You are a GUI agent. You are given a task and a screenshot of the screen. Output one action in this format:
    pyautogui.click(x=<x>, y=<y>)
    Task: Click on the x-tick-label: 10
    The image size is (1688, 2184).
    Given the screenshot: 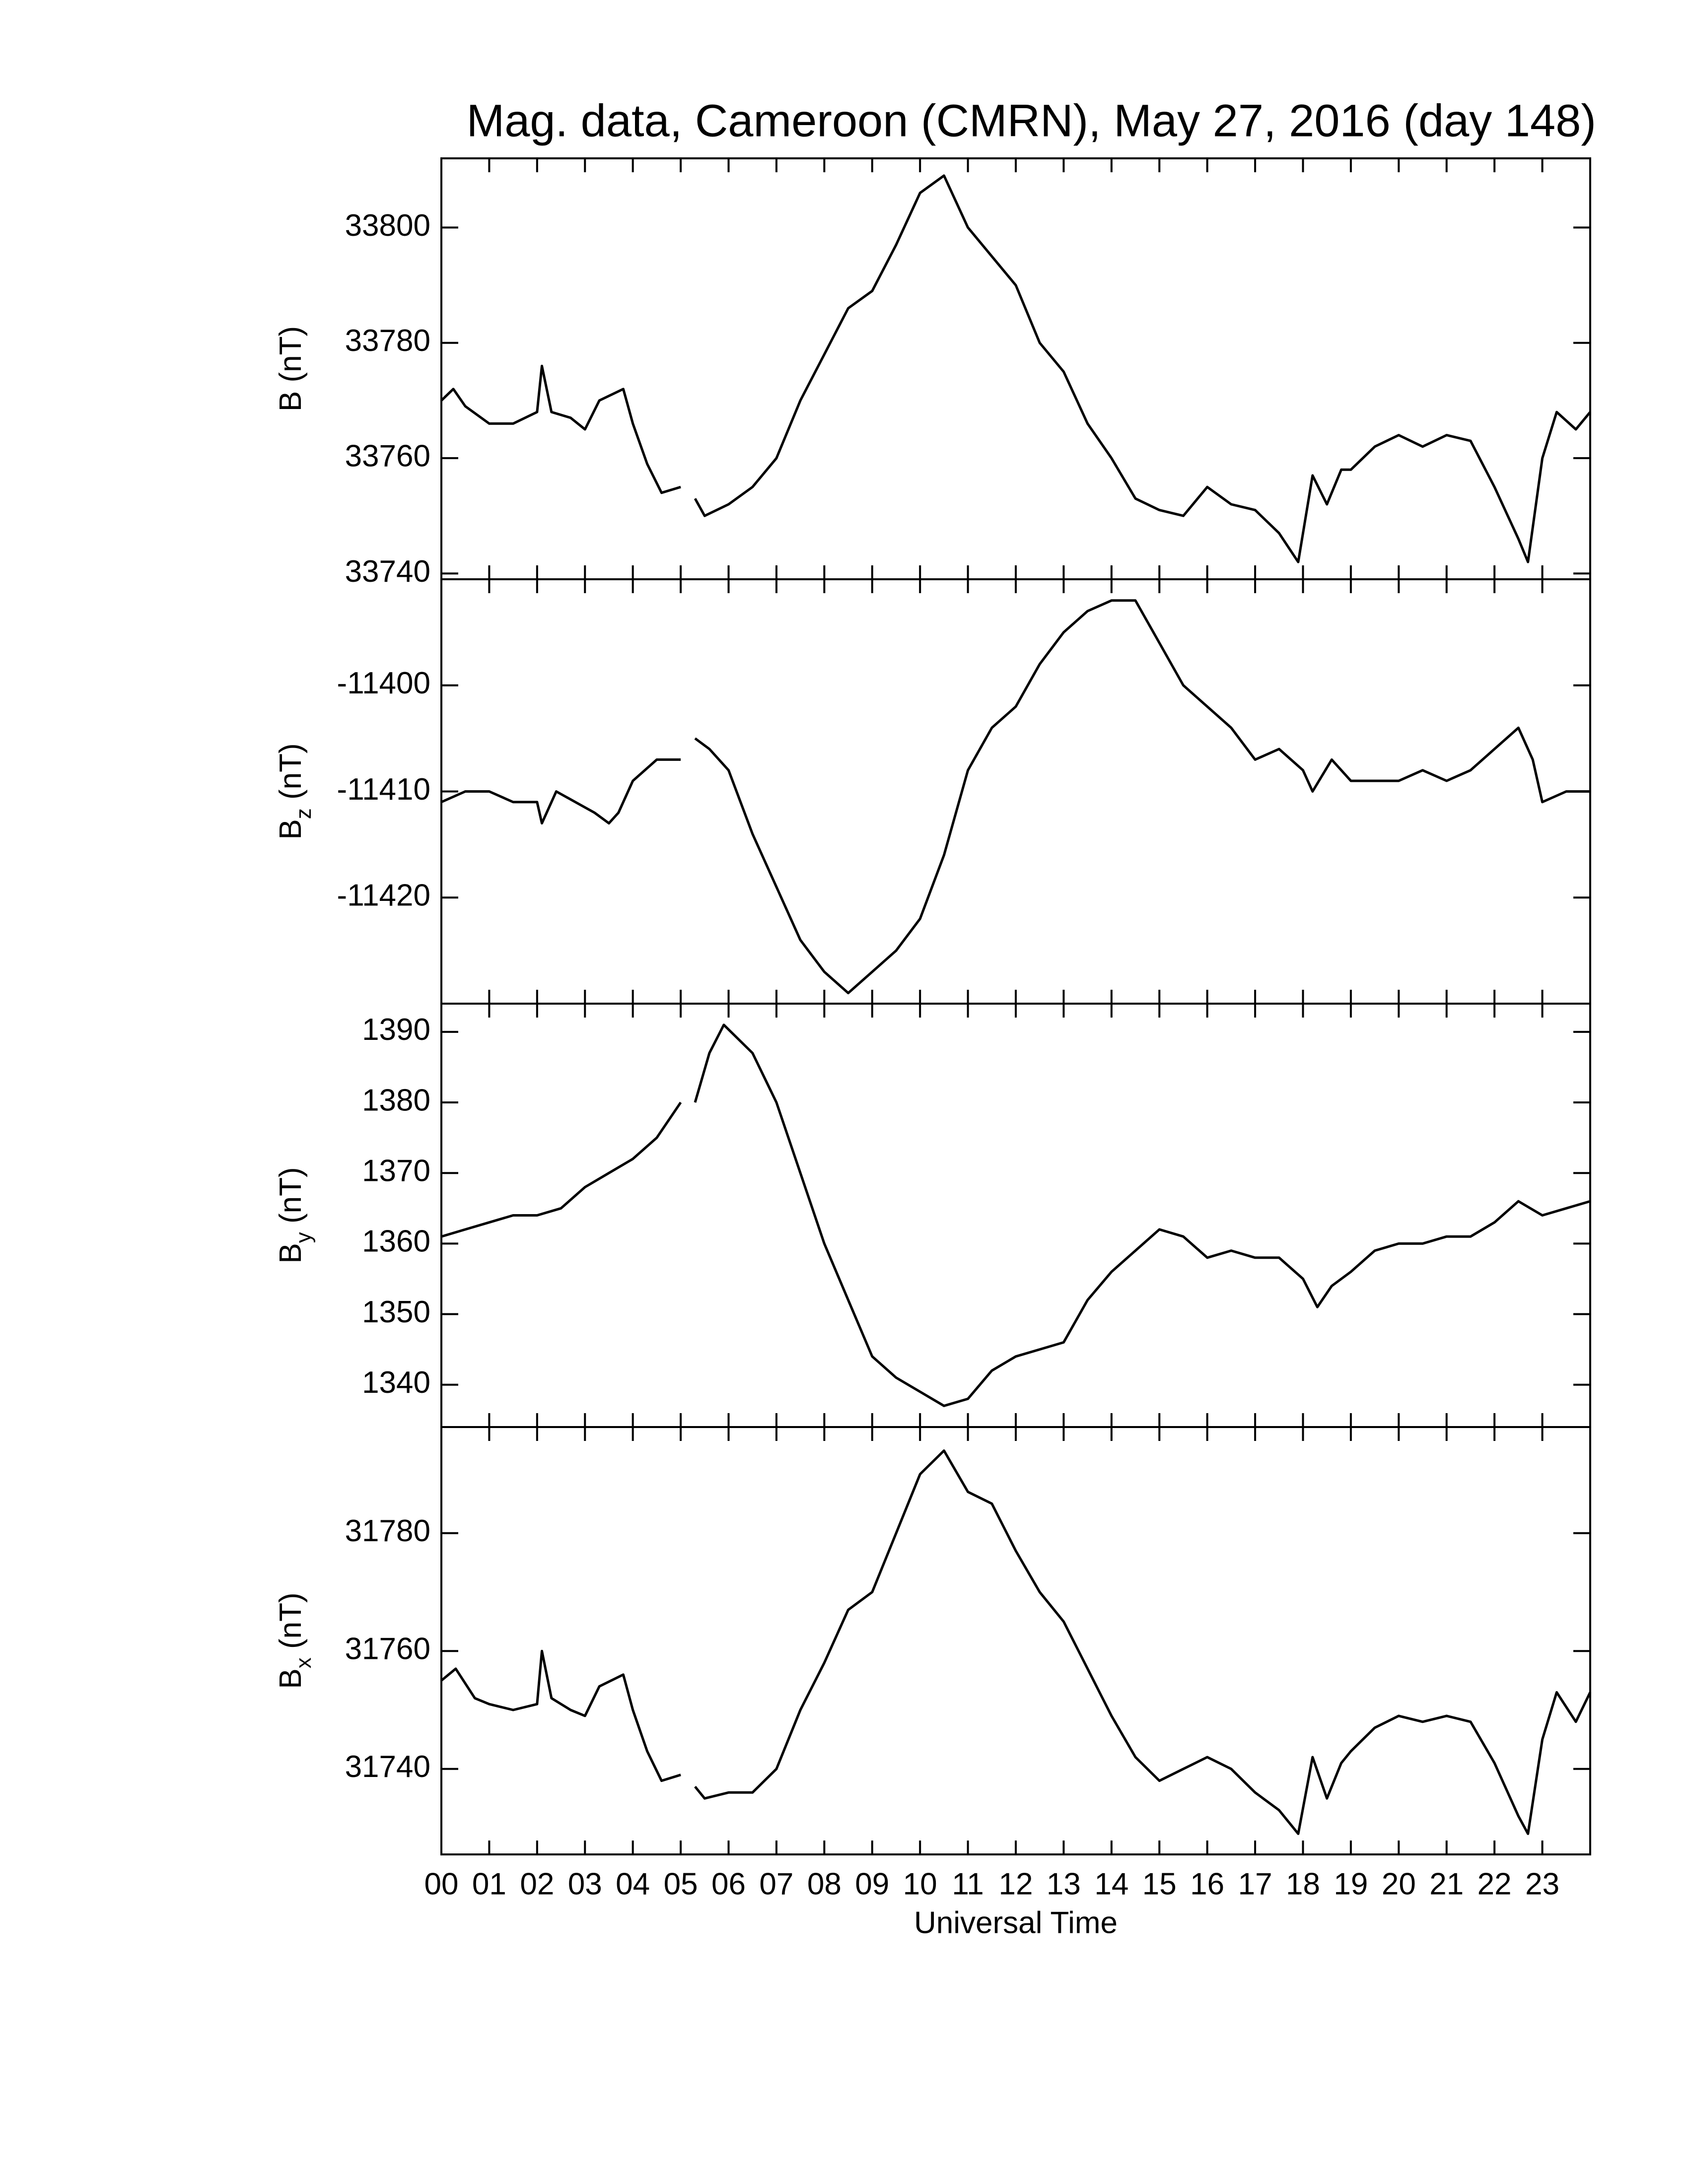 What is the action you would take?
    pyautogui.click(x=920, y=1884)
    